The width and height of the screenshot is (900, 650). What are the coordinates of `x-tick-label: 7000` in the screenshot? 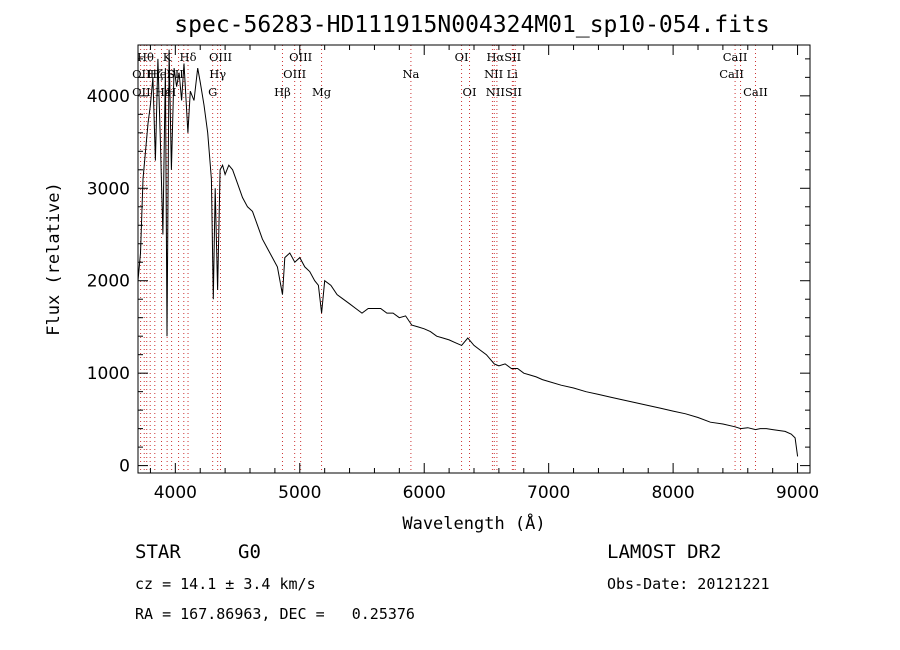 It's located at (548, 493).